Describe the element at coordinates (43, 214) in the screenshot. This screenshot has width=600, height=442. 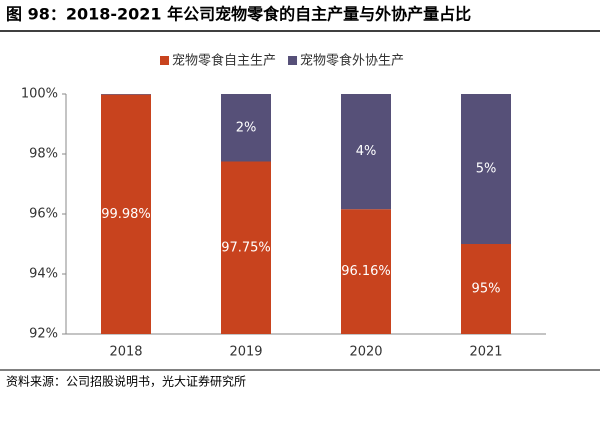
I see `y-tick-label: 96%` at that location.